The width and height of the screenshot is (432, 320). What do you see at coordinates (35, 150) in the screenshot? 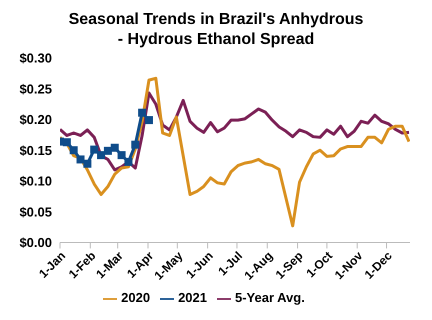
I see `y-tick-label: $0.15` at bounding box center [35, 150].